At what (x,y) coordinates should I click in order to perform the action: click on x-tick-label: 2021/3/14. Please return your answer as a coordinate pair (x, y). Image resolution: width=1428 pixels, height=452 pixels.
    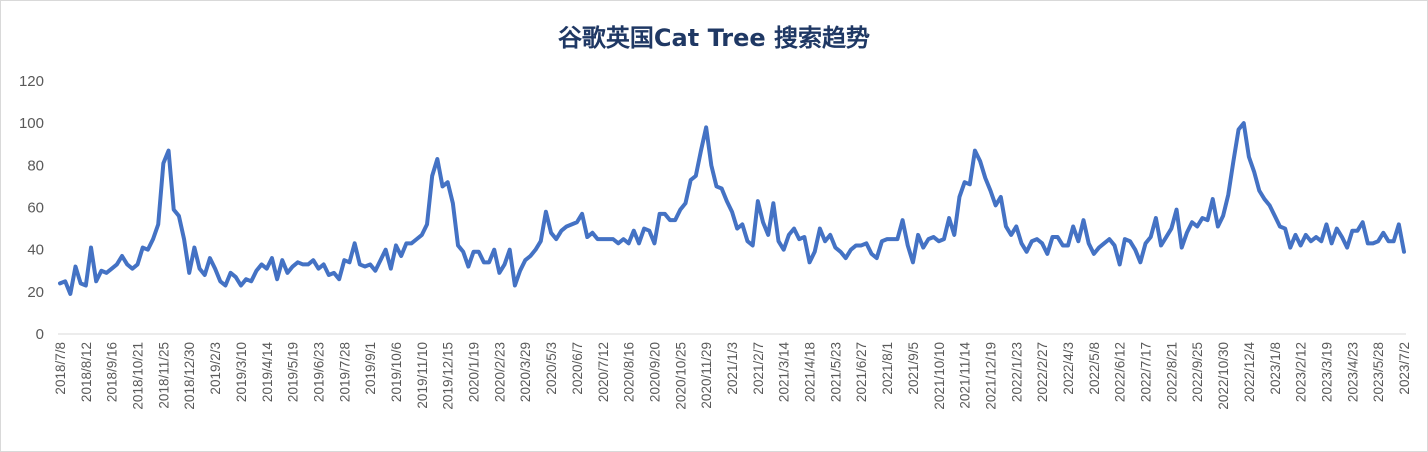
    Looking at the image, I should click on (784, 372).